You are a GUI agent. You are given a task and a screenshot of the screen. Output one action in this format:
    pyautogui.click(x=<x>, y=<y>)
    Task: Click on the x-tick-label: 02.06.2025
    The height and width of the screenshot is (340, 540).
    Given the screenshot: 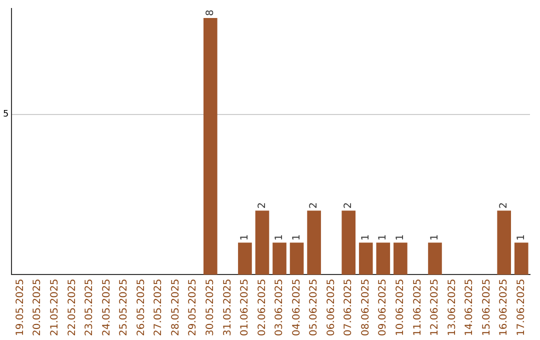 What is the action you would take?
    pyautogui.click(x=262, y=307)
    